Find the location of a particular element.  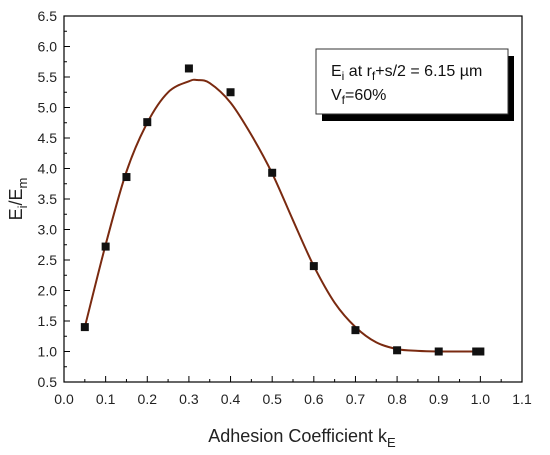

annotation-line-2: Vf=60% is located at coordinates (358, 97).